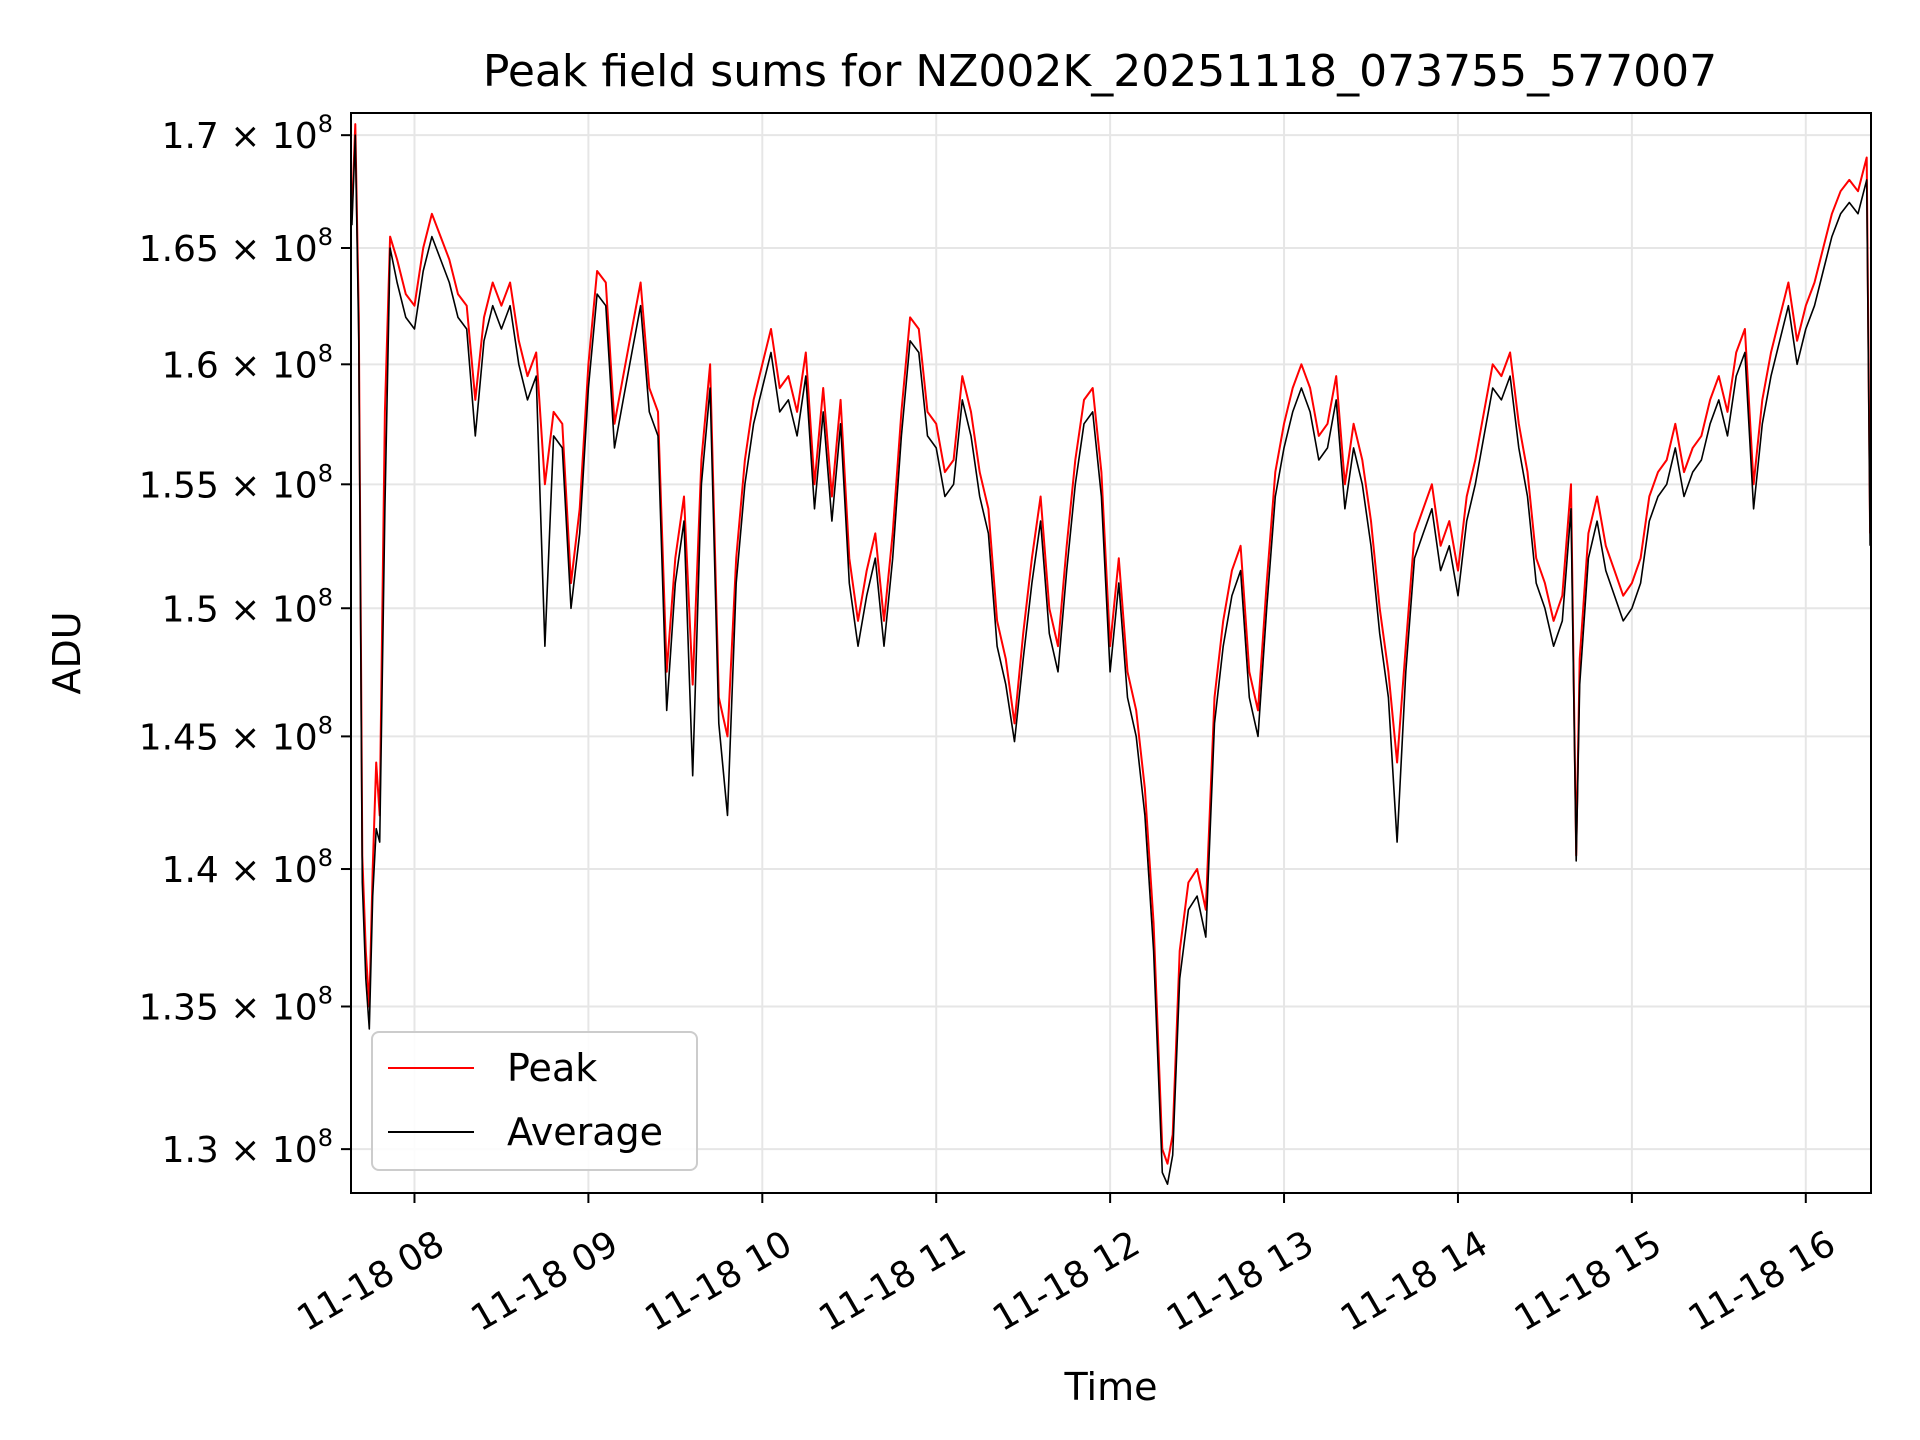 The image size is (1920, 1440). I want to click on y-tick-label: 1.65 × 108, so click(236, 246).